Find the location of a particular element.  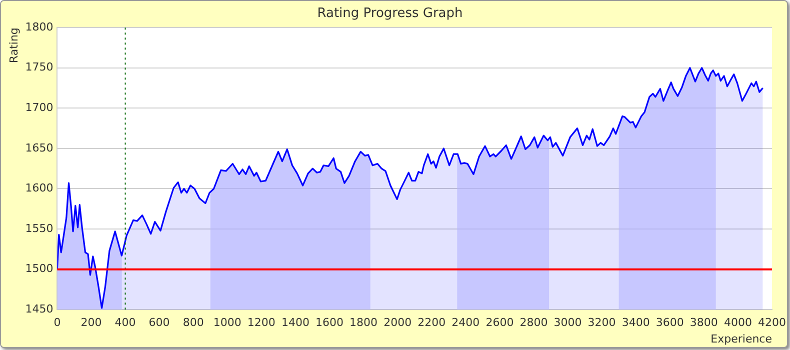

x-tick-label: 1000 is located at coordinates (227, 323).